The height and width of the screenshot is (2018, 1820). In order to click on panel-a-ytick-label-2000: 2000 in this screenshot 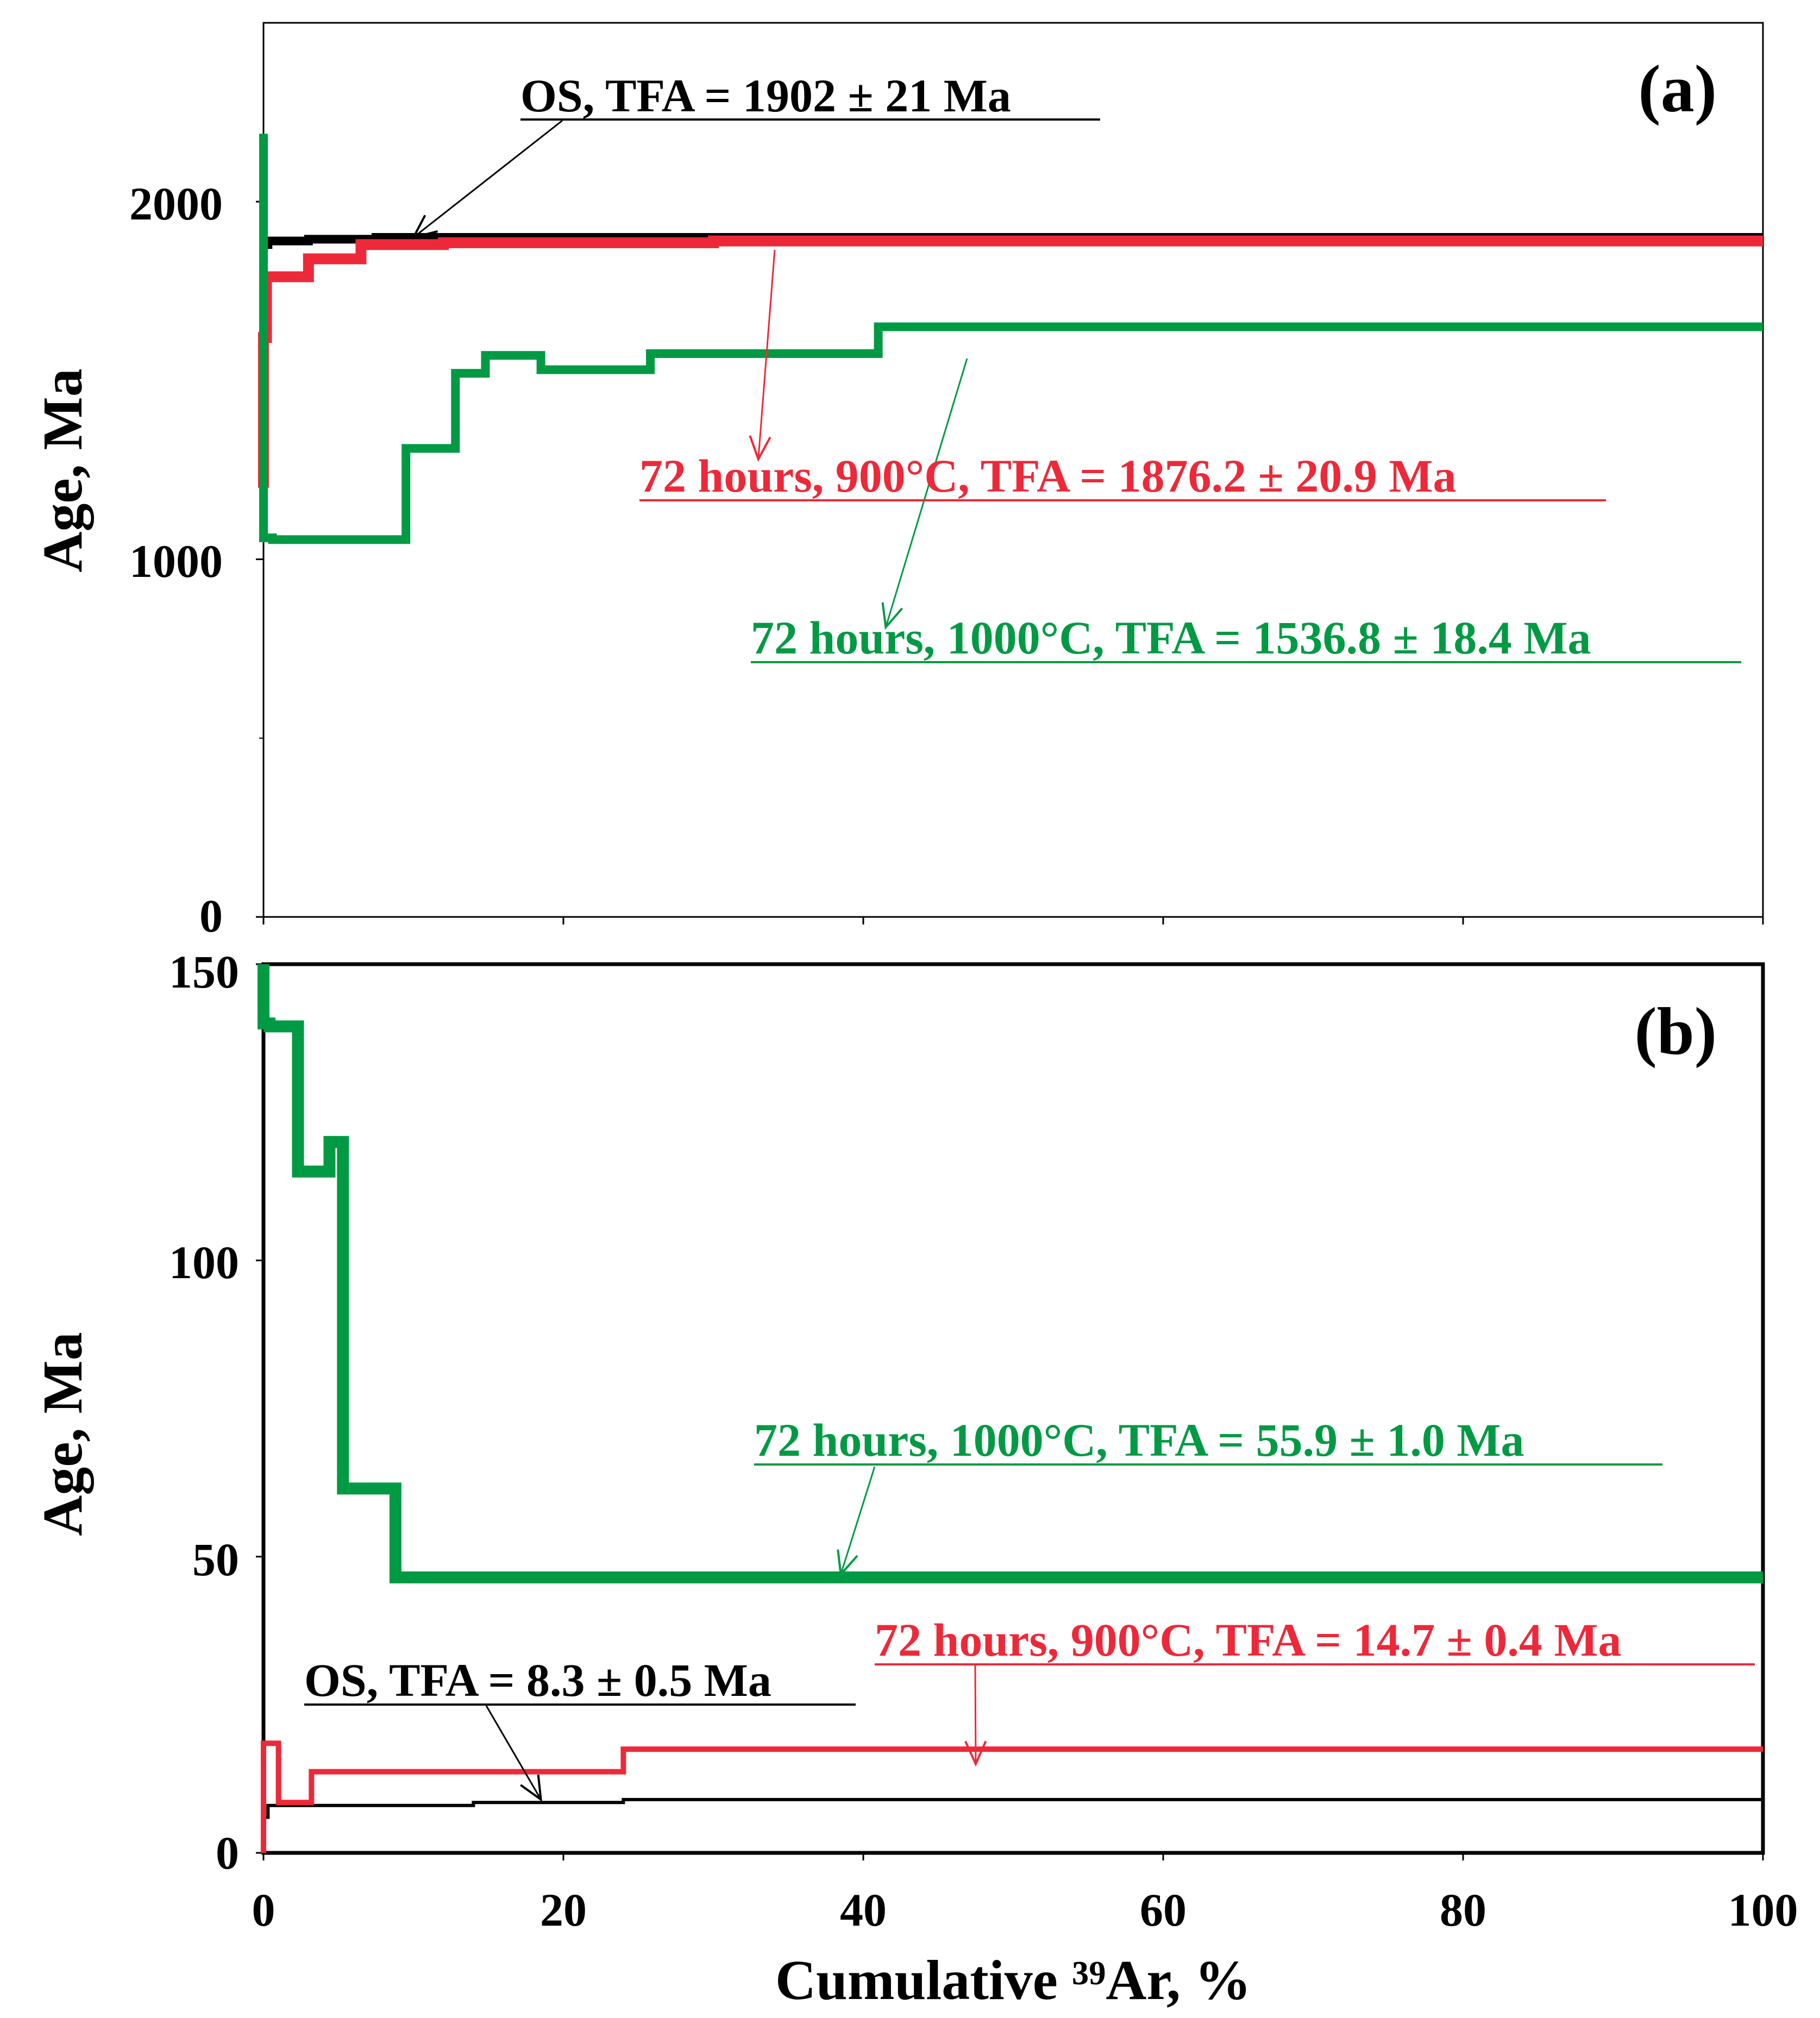, I will do `click(176, 204)`.